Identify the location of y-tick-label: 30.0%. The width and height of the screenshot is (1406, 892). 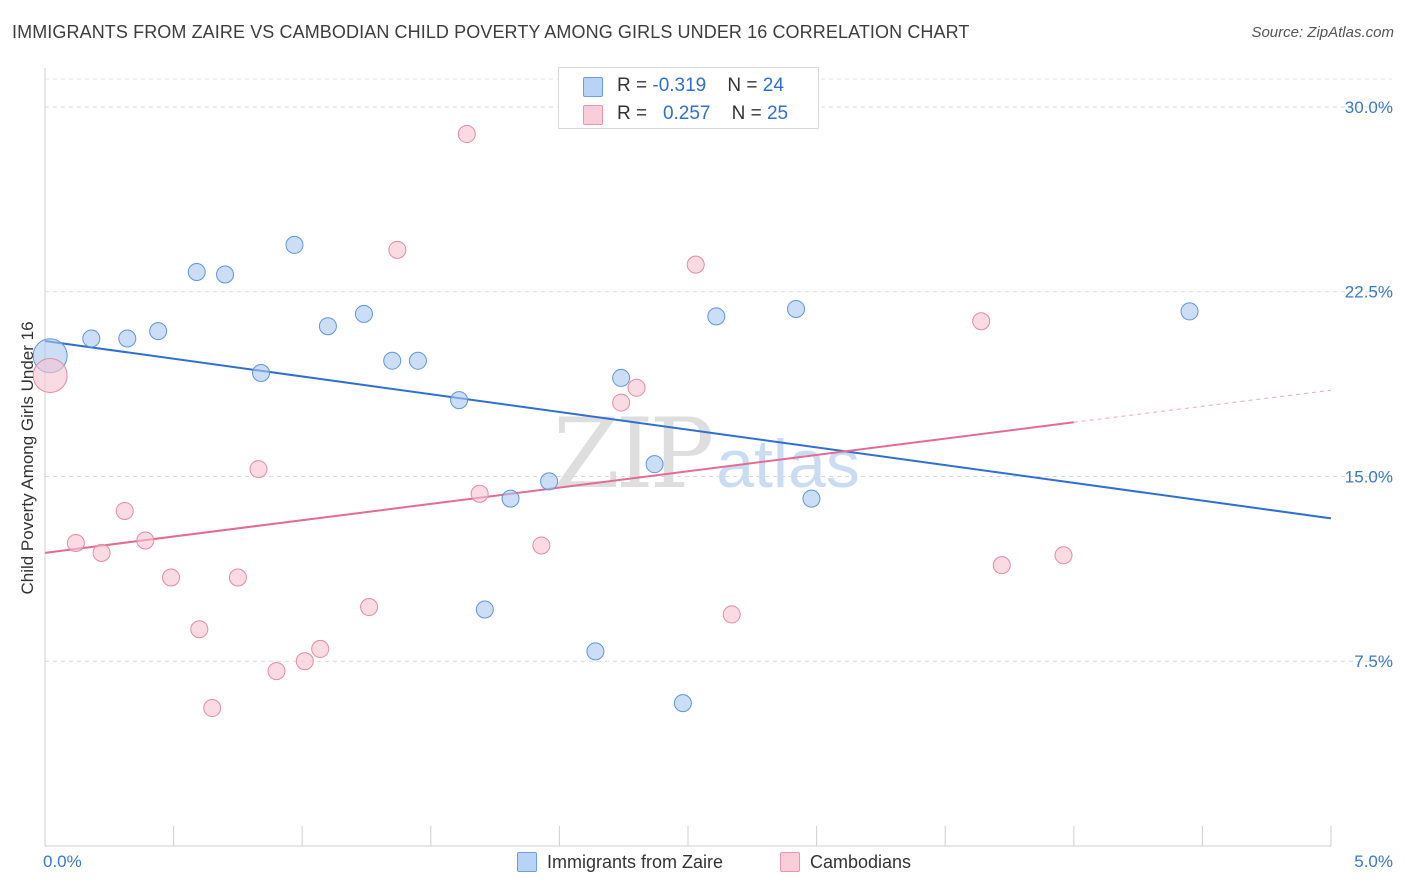
(1369, 107).